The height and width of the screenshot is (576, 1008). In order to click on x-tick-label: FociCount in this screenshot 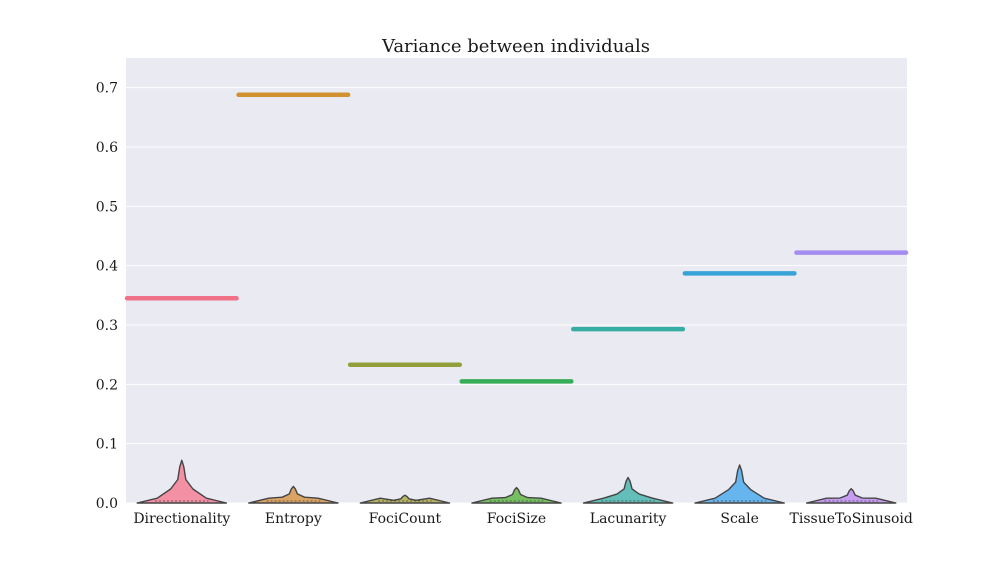, I will do `click(405, 519)`.